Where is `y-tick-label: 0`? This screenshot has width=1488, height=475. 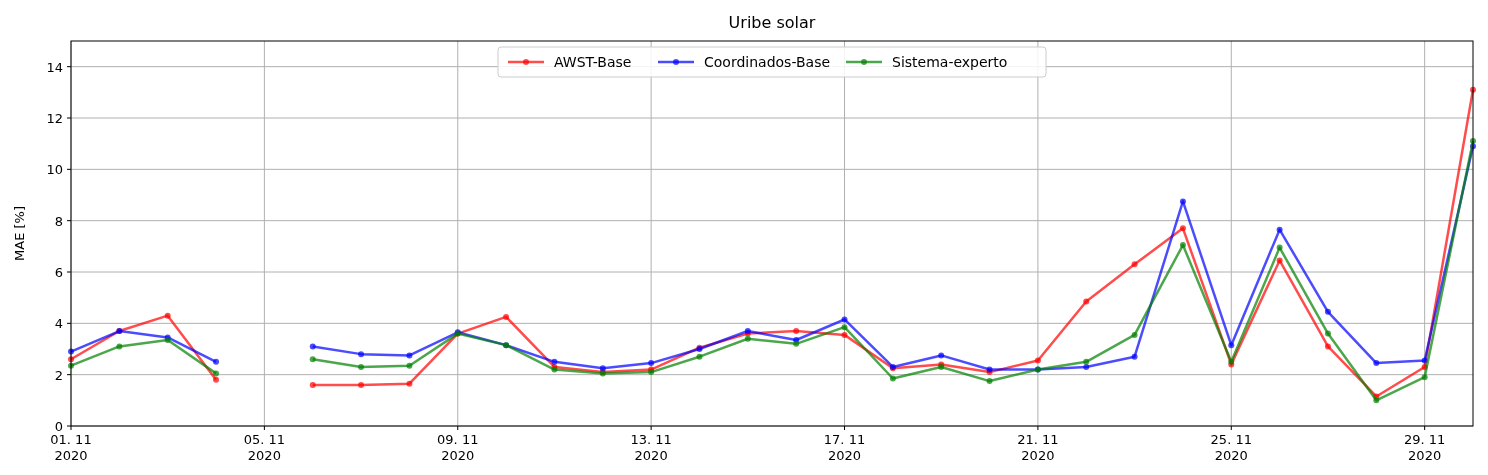 y-tick-label: 0 is located at coordinates (58, 426).